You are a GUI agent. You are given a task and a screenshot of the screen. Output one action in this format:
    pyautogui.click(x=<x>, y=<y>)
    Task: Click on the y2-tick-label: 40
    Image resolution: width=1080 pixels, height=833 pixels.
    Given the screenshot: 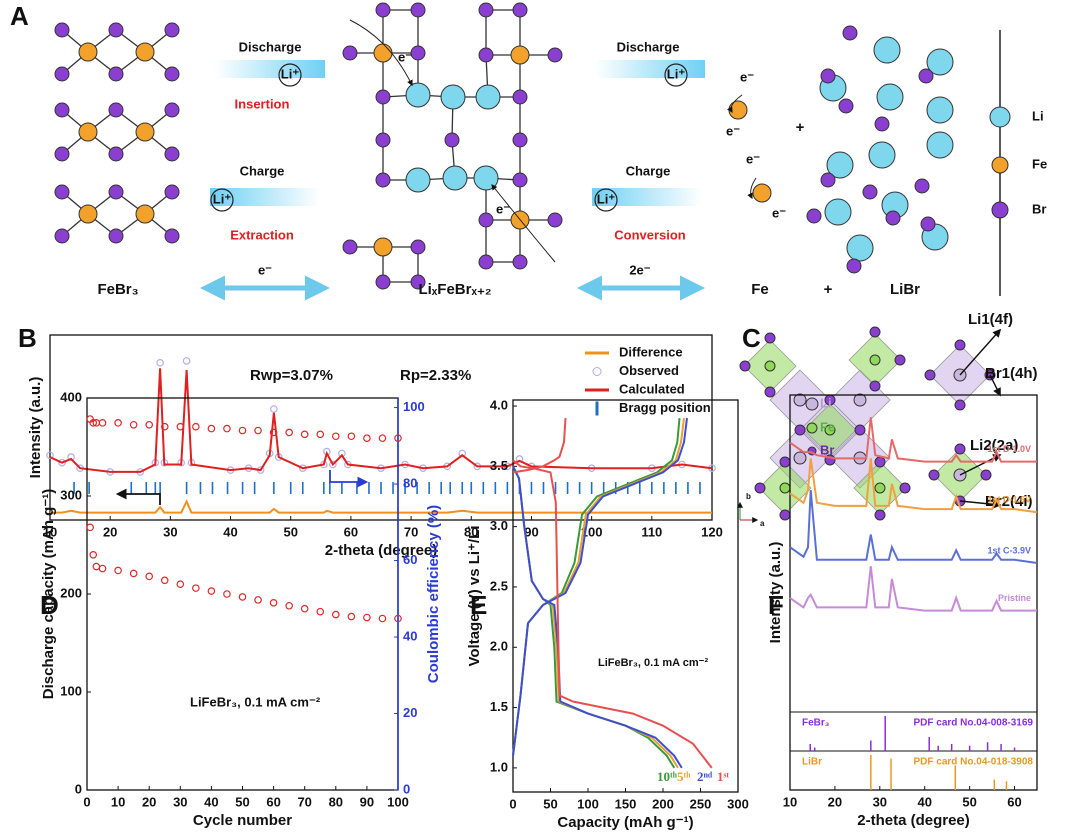 What is the action you would take?
    pyautogui.click(x=410, y=635)
    